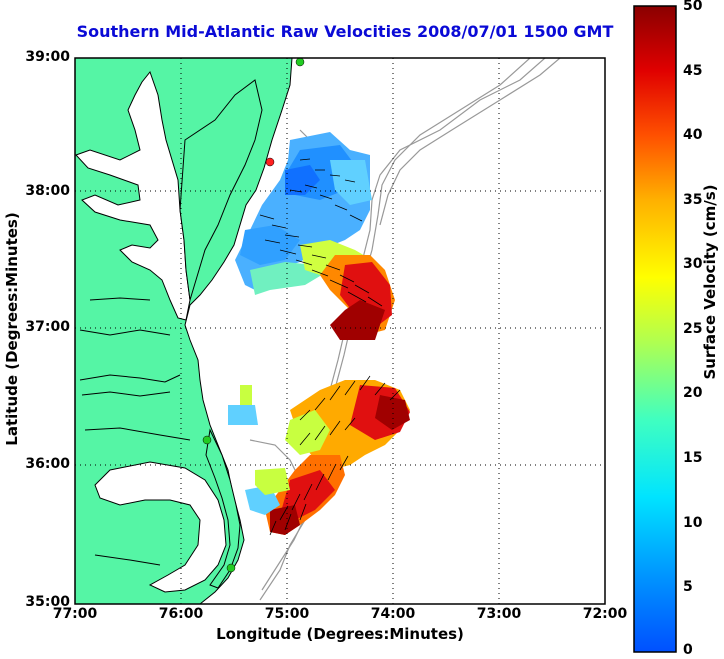  What do you see at coordinates (330, 347) in the screenshot?
I see `velocity-vectors` at bounding box center [330, 347].